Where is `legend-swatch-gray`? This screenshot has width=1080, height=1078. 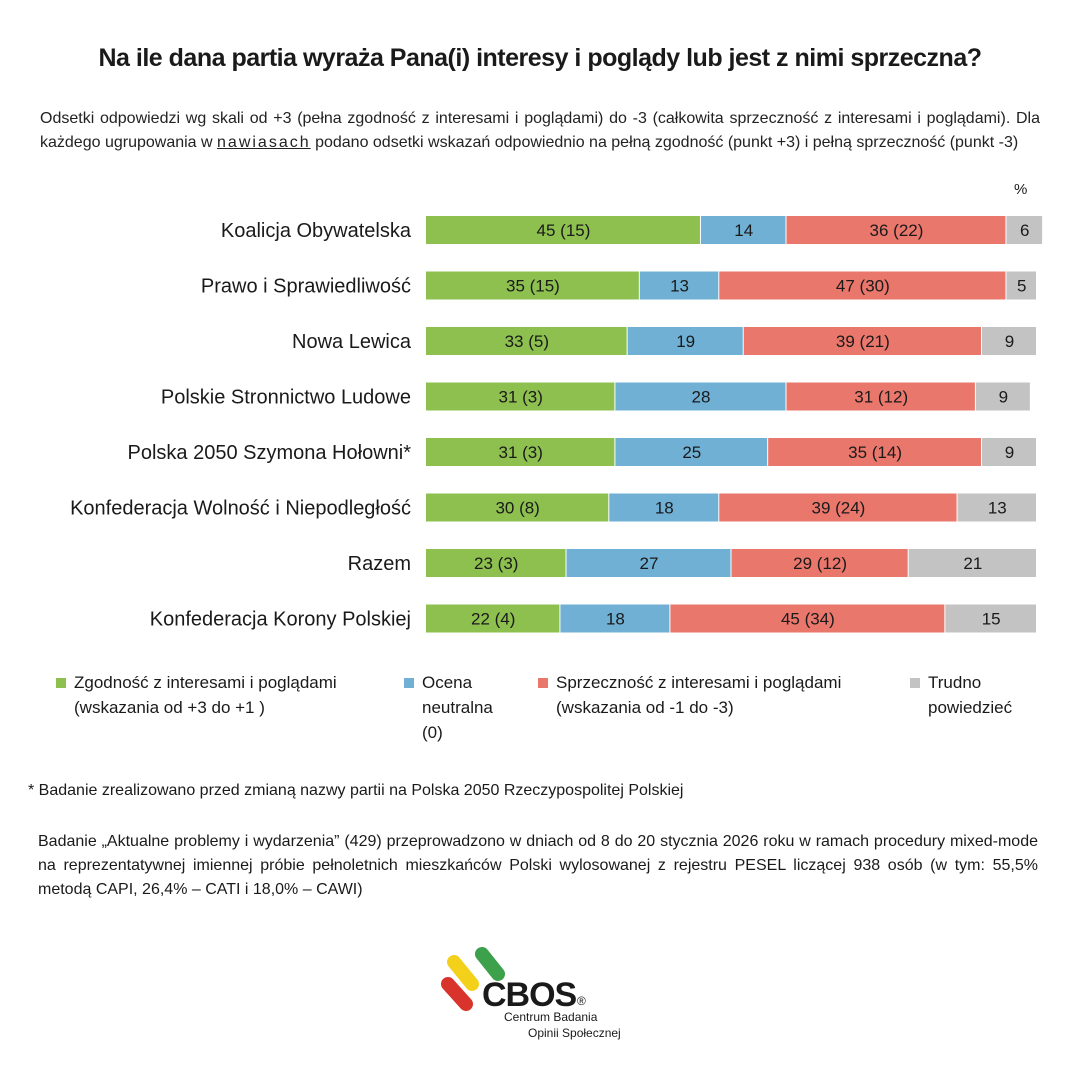
legend-swatch-gray is located at coordinates (915, 683).